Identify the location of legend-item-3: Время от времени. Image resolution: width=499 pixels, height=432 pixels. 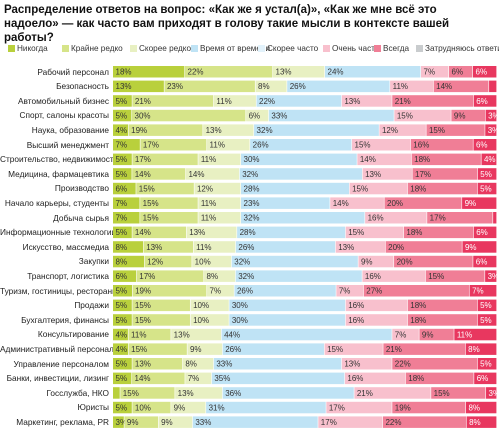
(230, 49).